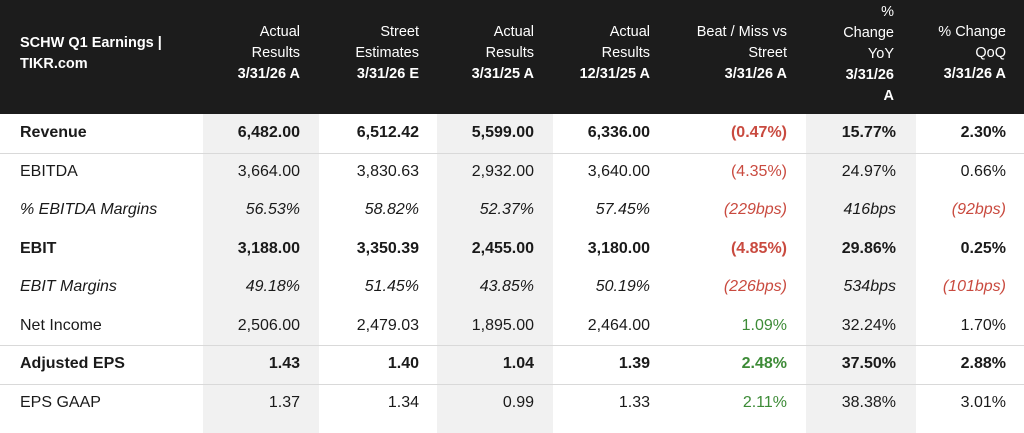 This screenshot has width=1024, height=433. What do you see at coordinates (502, 248) in the screenshot?
I see `cell-actual-3-31-25: 2,455.00` at bounding box center [502, 248].